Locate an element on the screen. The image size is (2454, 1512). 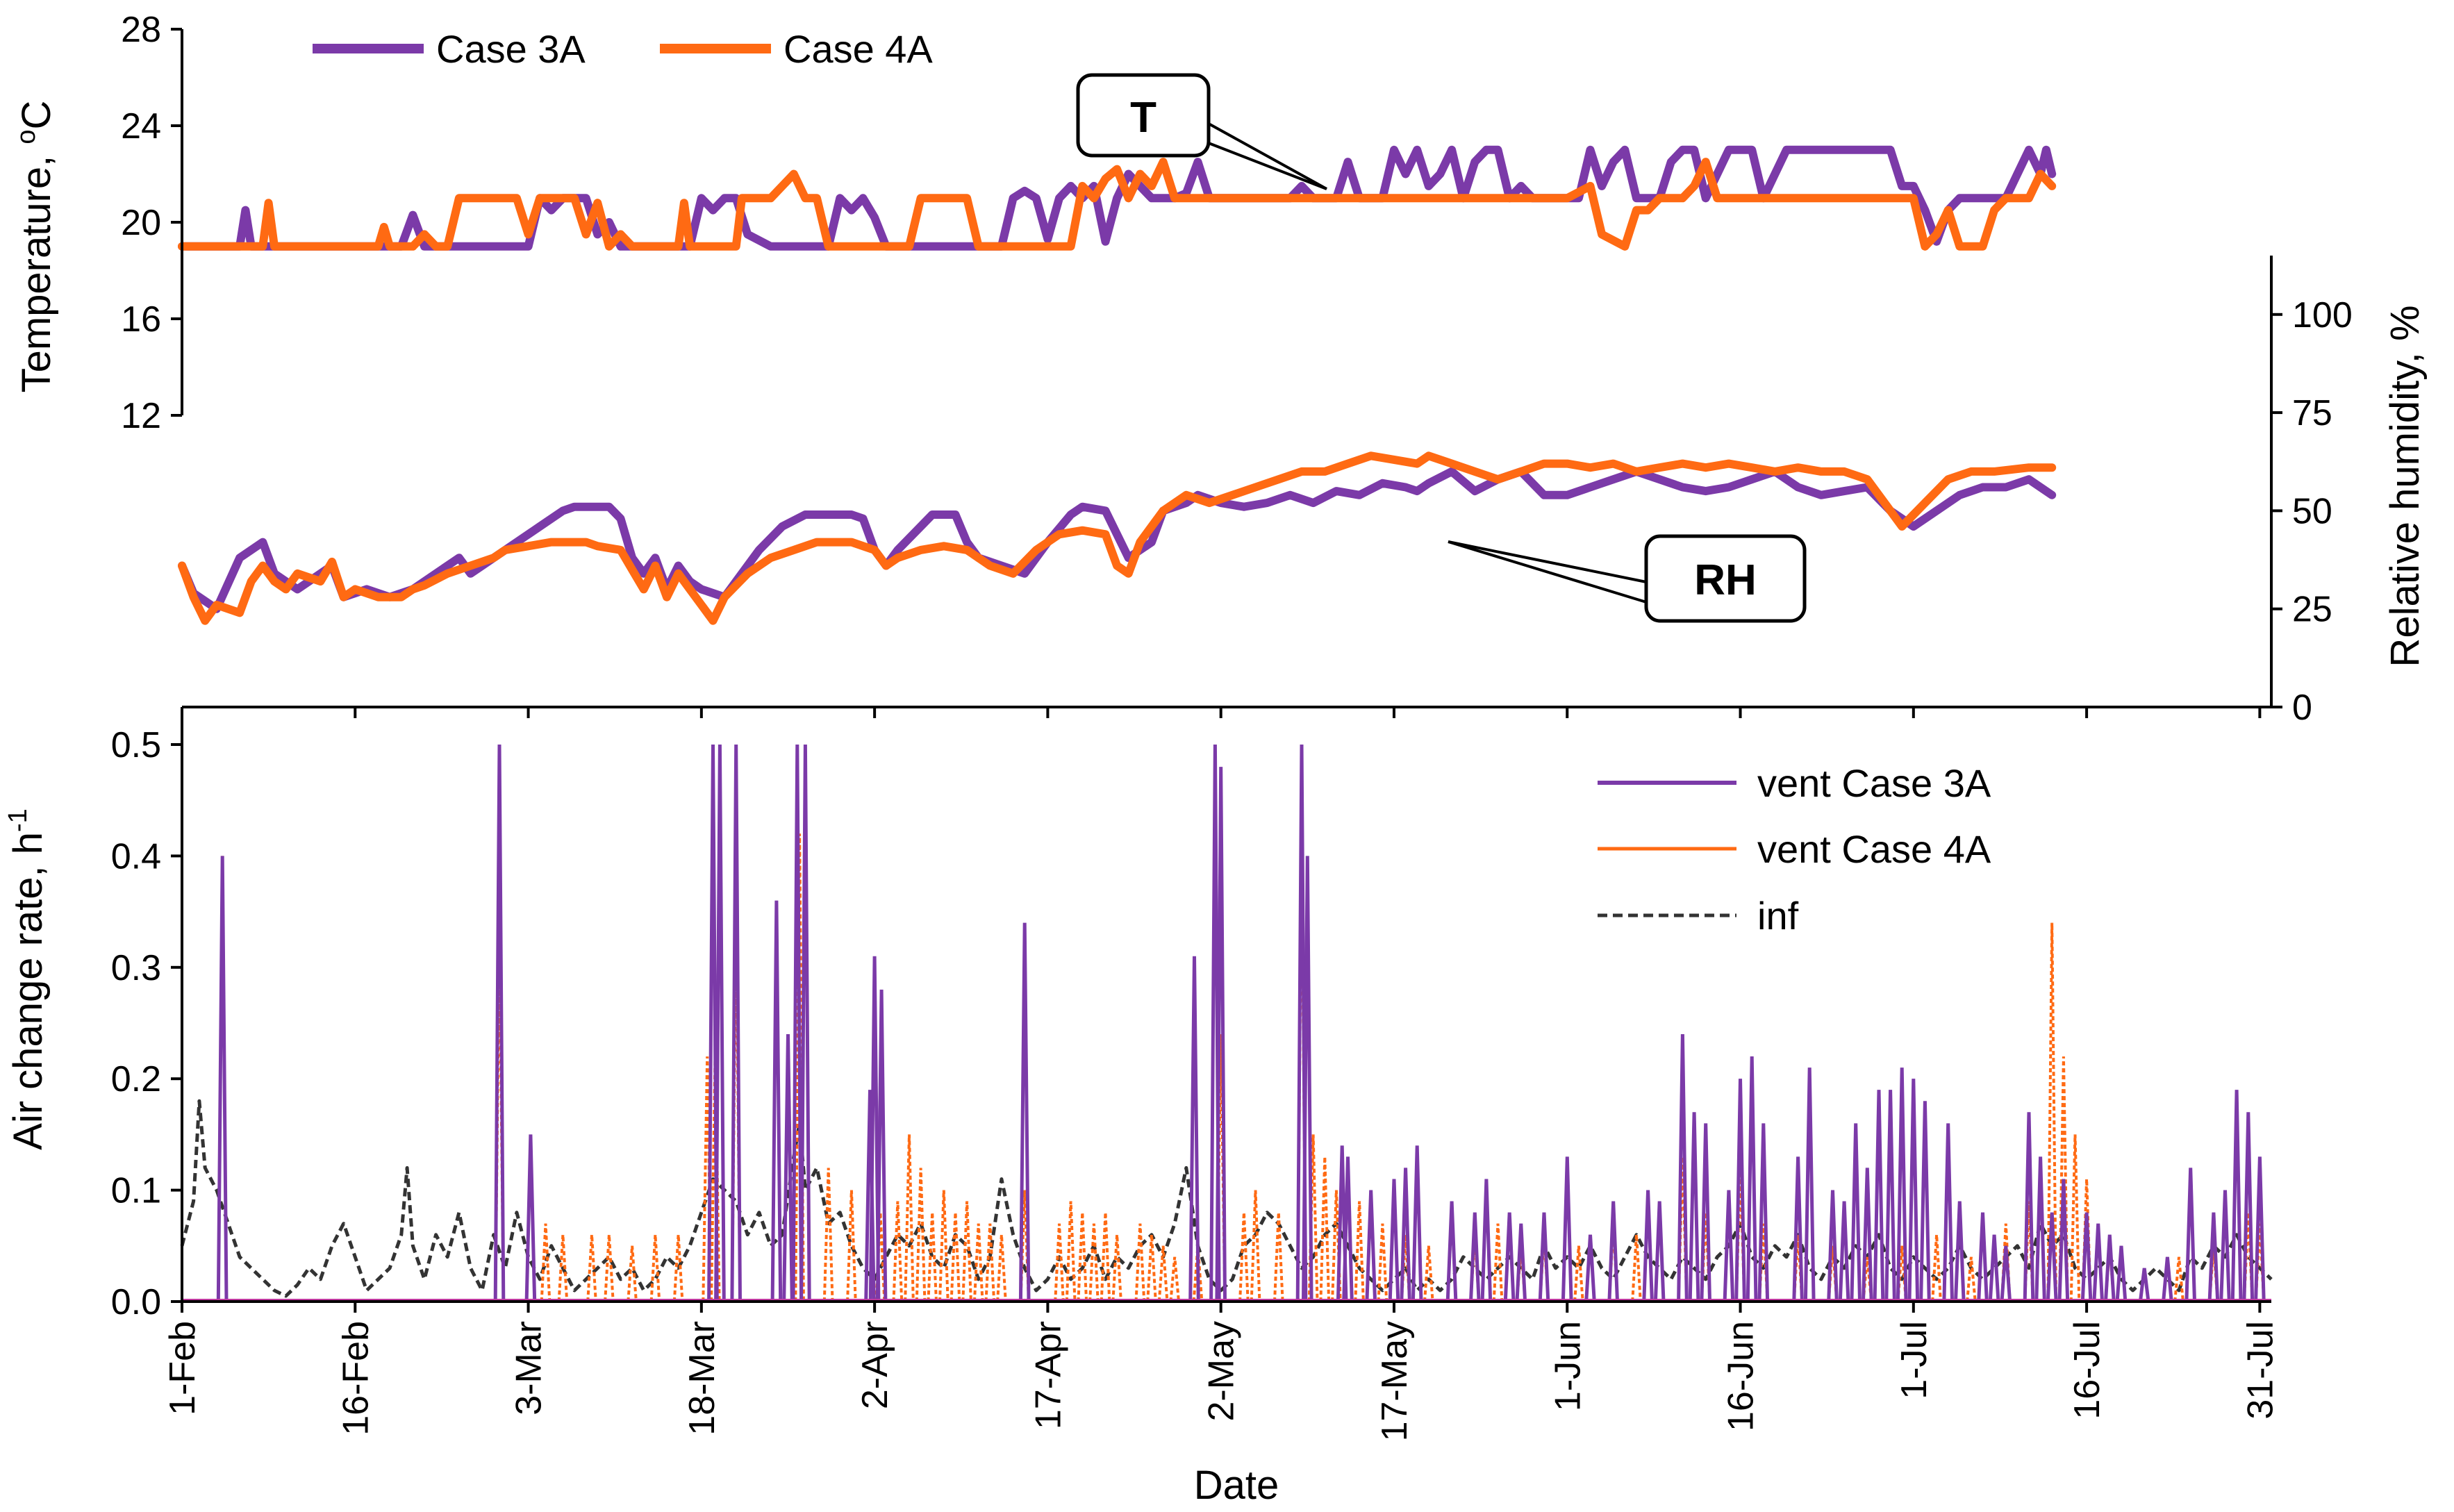
rh-series-case-4a is located at coordinates (1118, 538).